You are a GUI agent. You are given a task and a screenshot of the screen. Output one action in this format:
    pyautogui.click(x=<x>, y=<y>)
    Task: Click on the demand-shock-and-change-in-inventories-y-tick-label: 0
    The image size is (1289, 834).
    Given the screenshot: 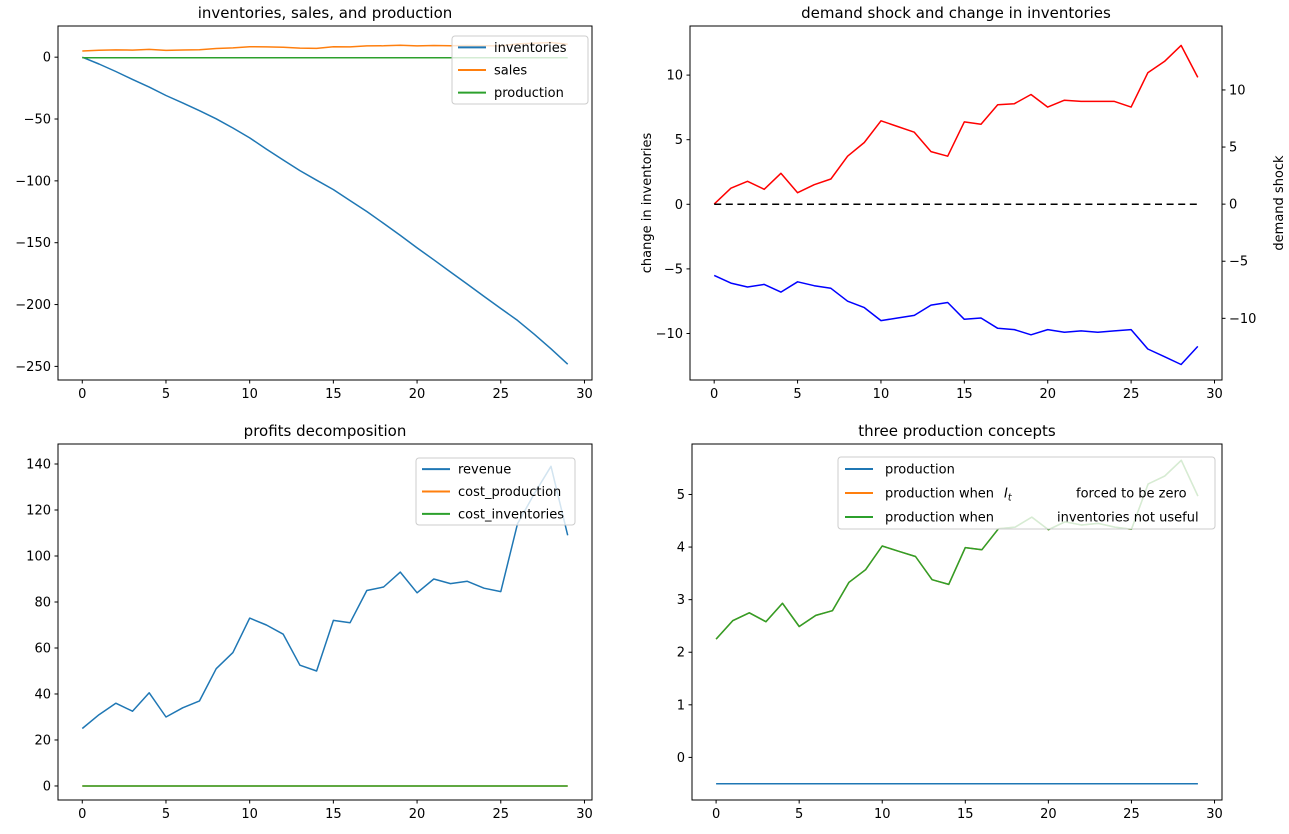 What is the action you would take?
    pyautogui.click(x=679, y=205)
    